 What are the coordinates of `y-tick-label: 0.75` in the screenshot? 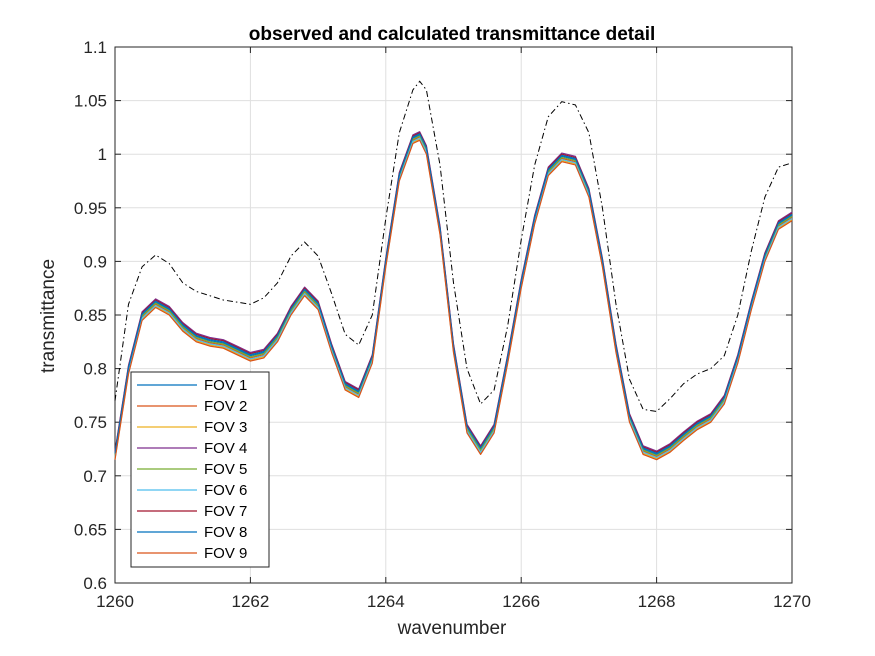 It's located at (90, 422).